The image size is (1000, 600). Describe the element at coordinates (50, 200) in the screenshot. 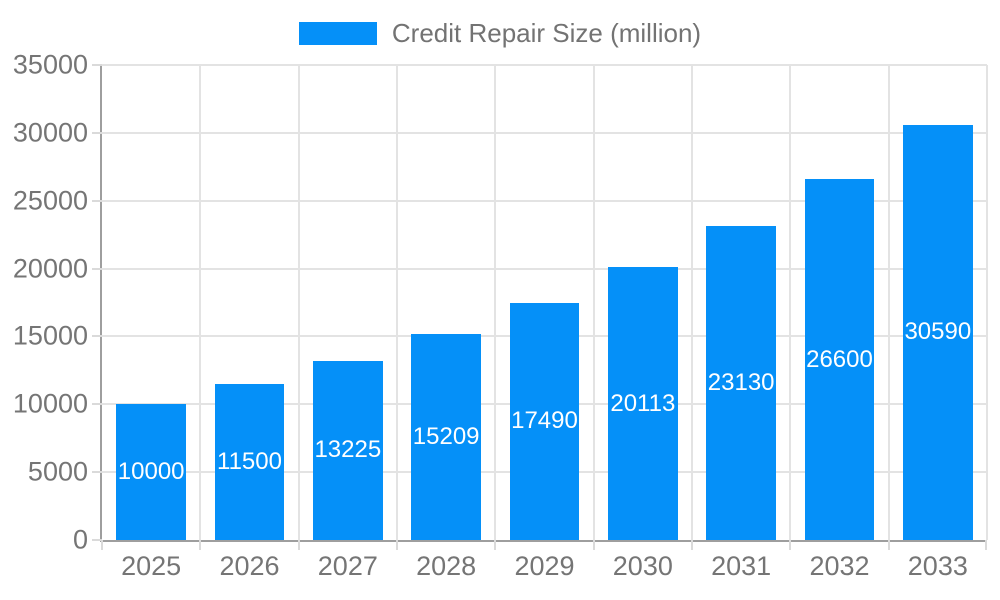

I see `y-axis-tick-label: 25000` at that location.